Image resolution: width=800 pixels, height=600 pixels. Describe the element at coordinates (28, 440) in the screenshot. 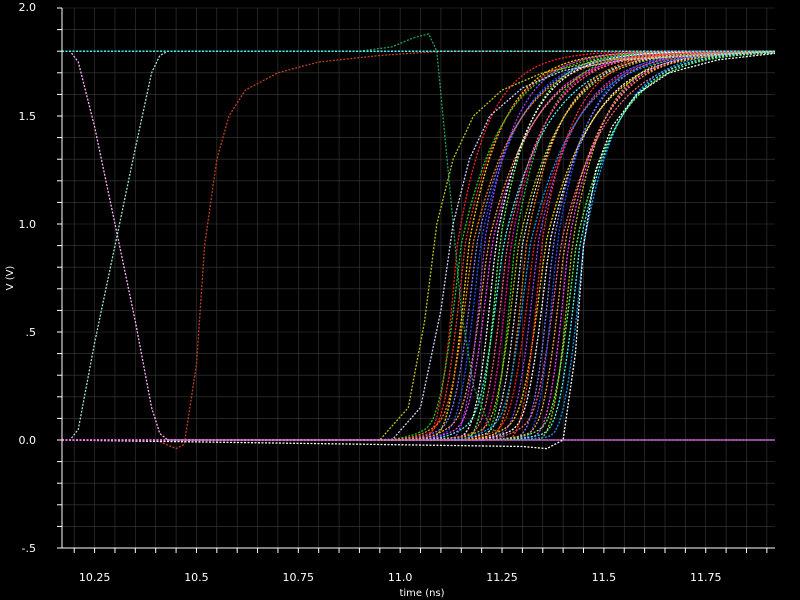

I see `y-tick-label: 0.0` at that location.